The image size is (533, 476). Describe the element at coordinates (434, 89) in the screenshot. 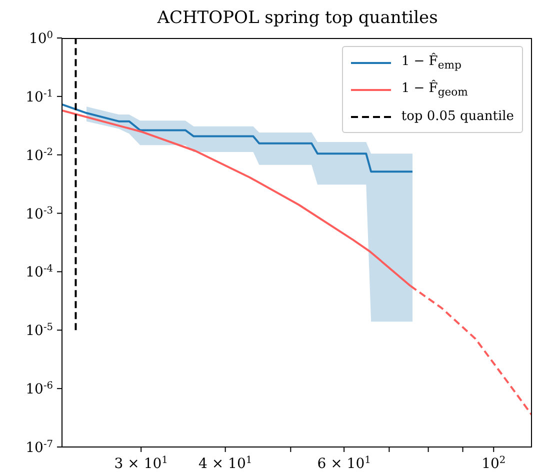

I see `legend-label: 1 − F̂$_{geom}$` at that location.